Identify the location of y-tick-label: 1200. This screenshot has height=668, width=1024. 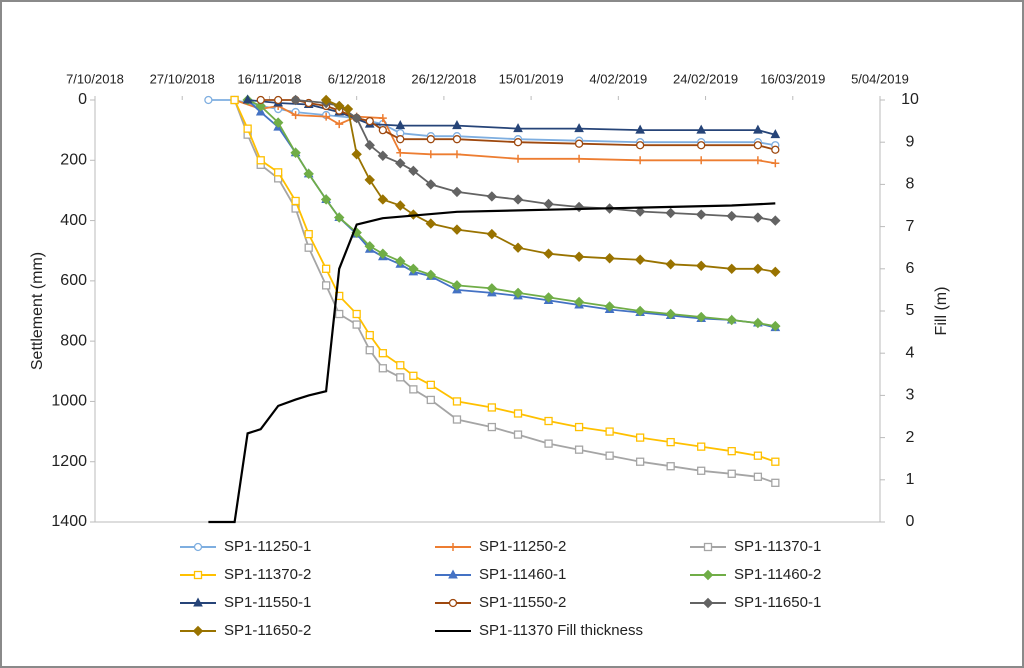
(69, 461).